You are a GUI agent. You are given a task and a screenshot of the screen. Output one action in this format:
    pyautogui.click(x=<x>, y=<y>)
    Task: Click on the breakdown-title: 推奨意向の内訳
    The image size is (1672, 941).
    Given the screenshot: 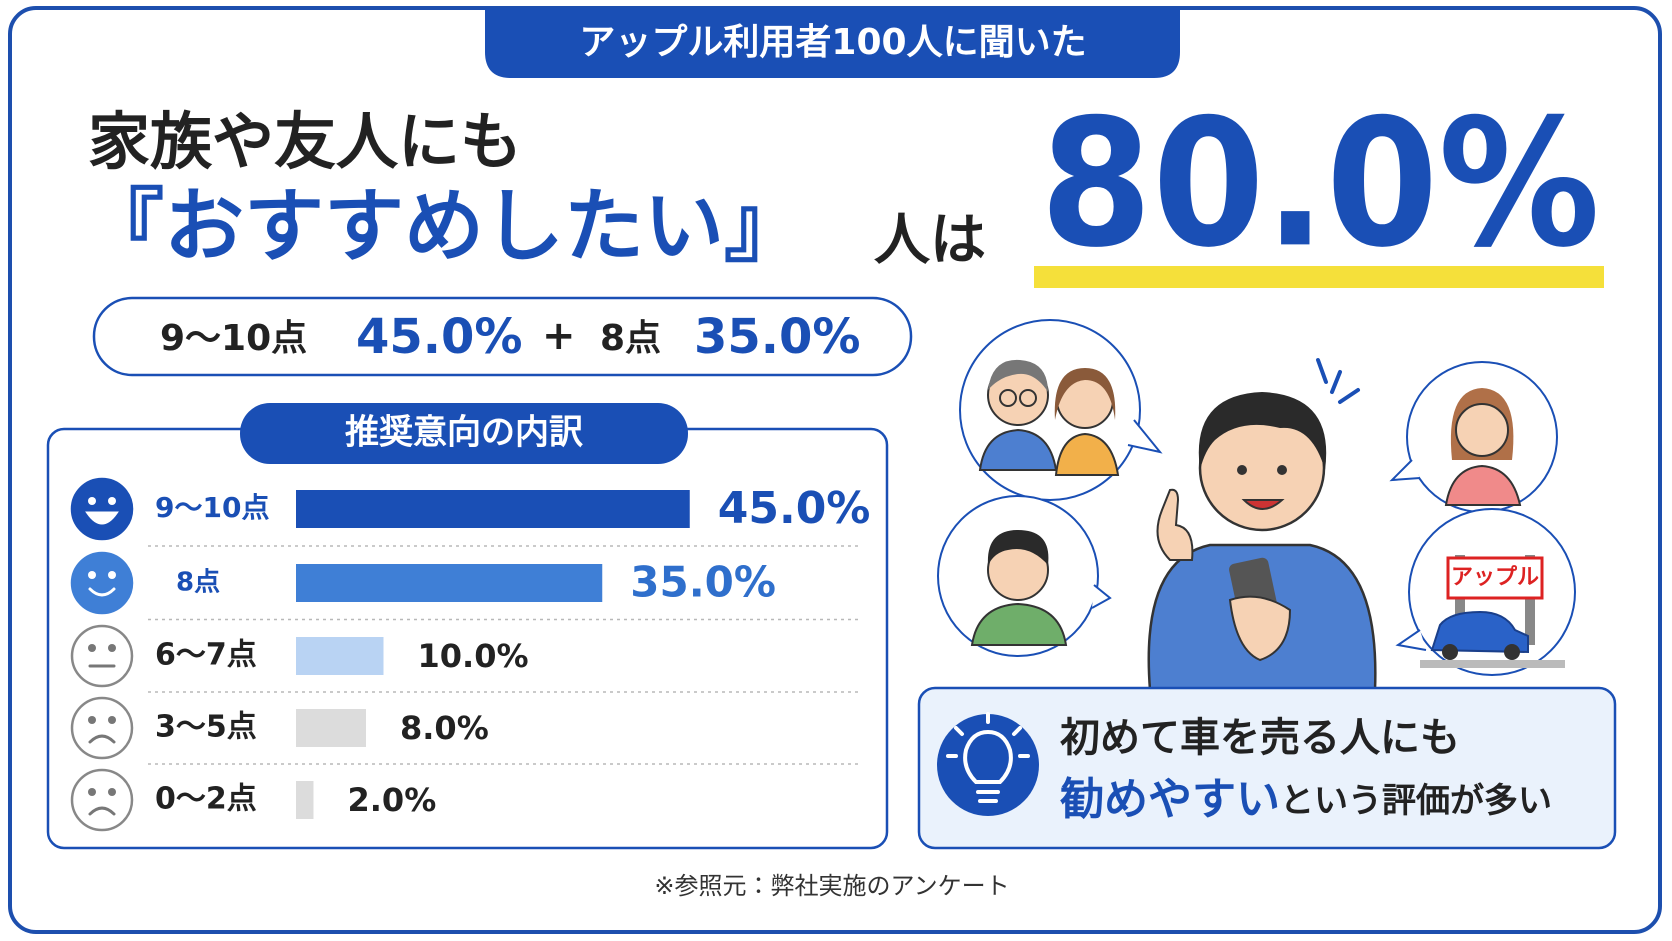 What is the action you would take?
    pyautogui.click(x=464, y=433)
    